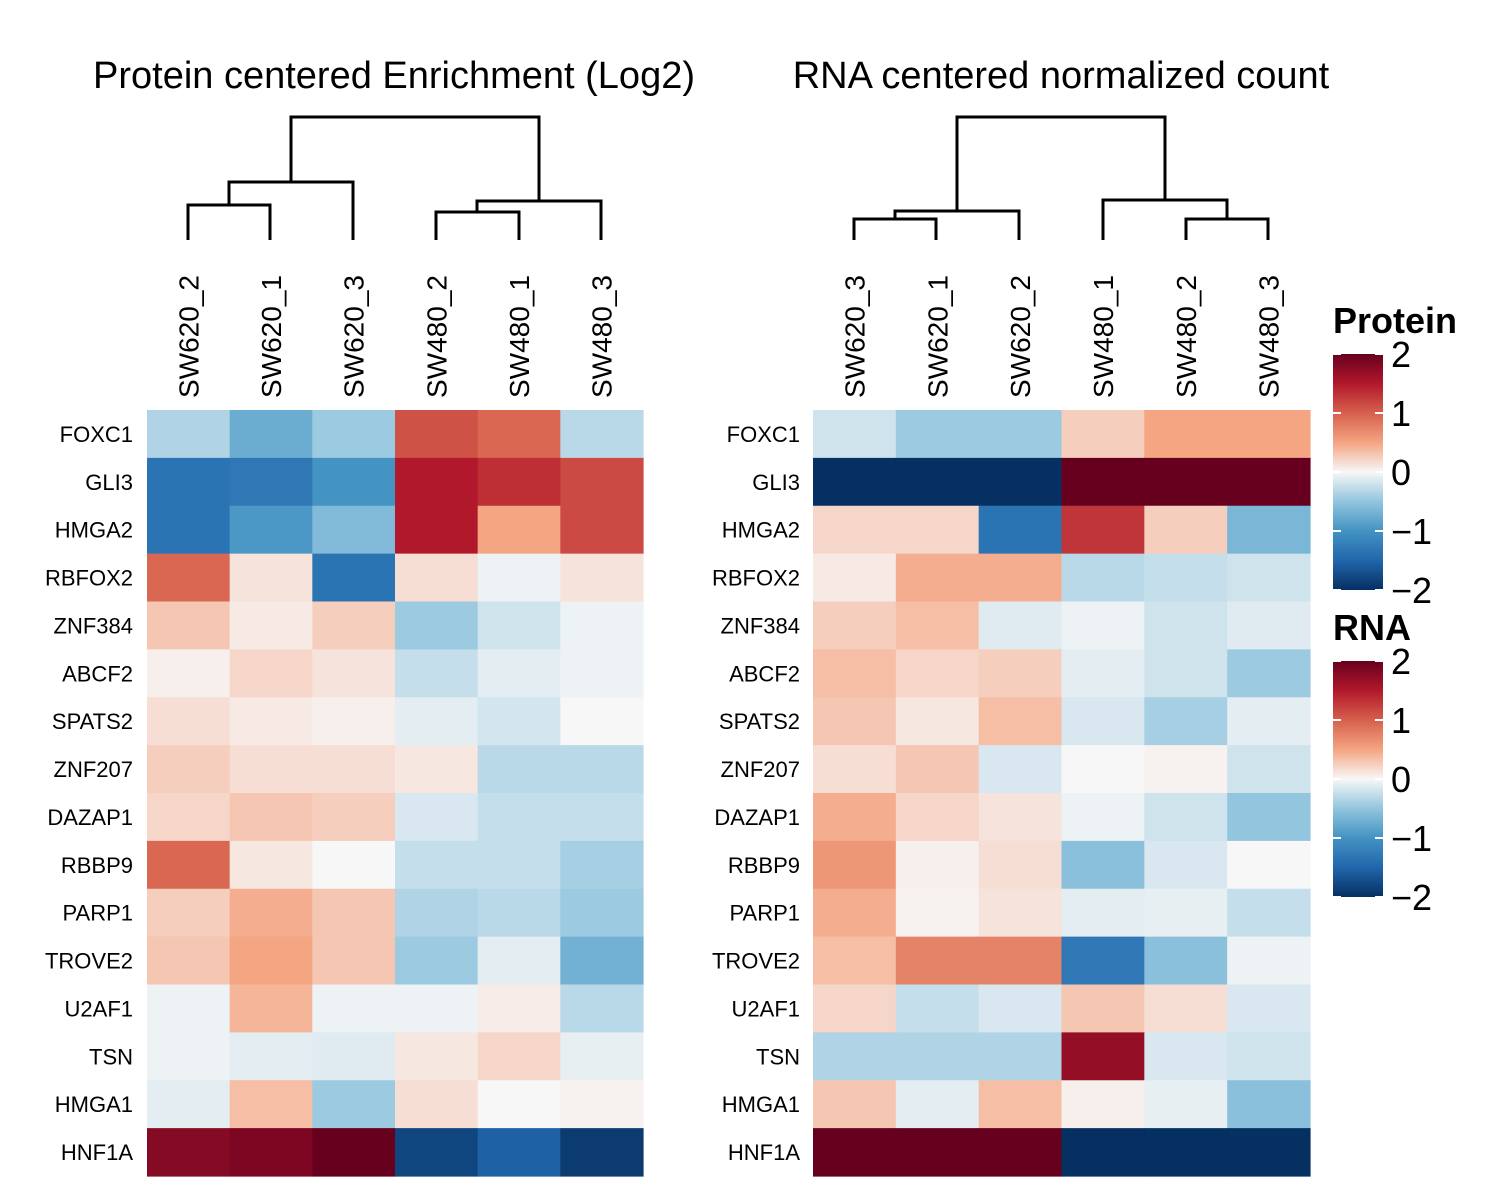  What do you see at coordinates (776, 482) in the screenshot?
I see `row-label: GLI3` at bounding box center [776, 482].